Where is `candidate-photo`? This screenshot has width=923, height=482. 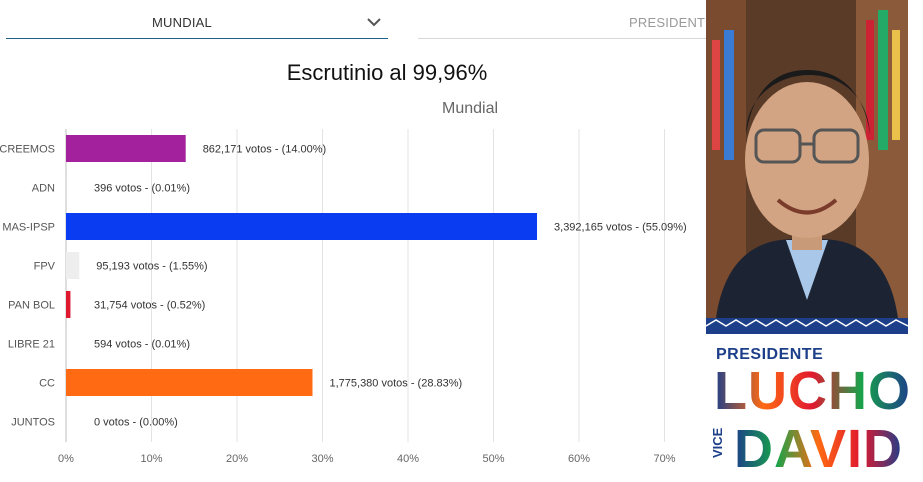
candidate-photo is located at coordinates (807, 159).